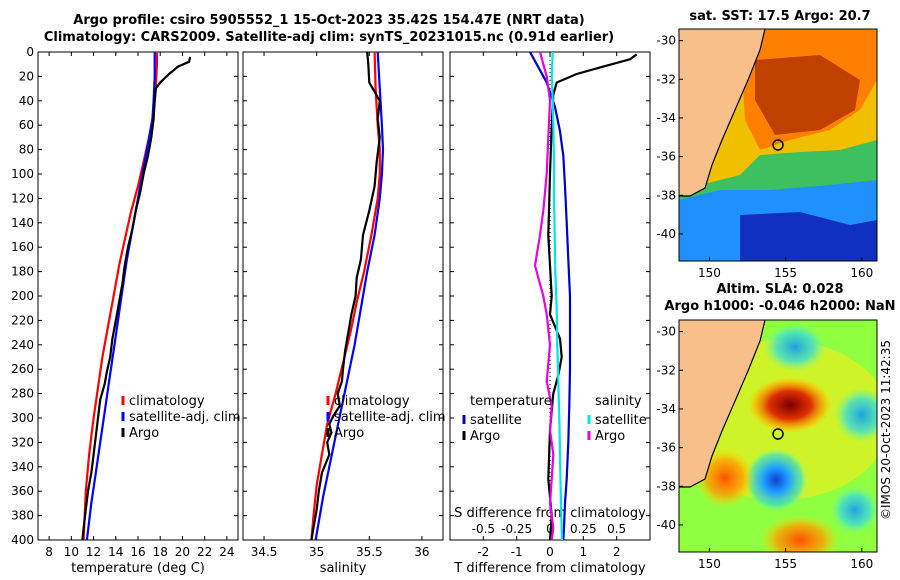 The width and height of the screenshot is (900, 580). What do you see at coordinates (550, 552) in the screenshot?
I see `x-tick-label: 0` at bounding box center [550, 552].